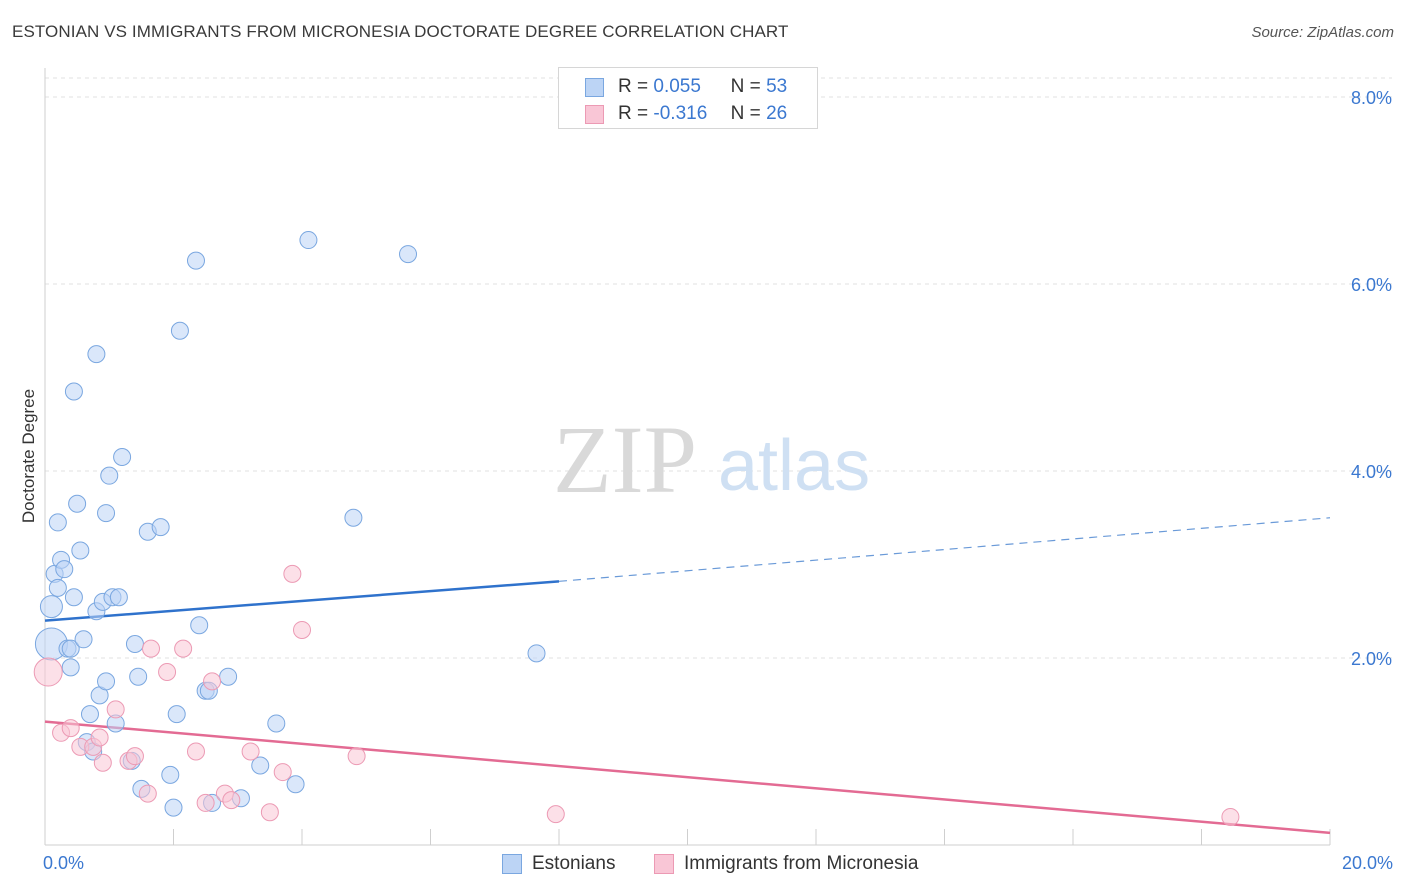 This screenshot has width=1406, height=892. Describe the element at coordinates (1371, 659) in the screenshot. I see `y-tick-label: 2.0%` at that location.